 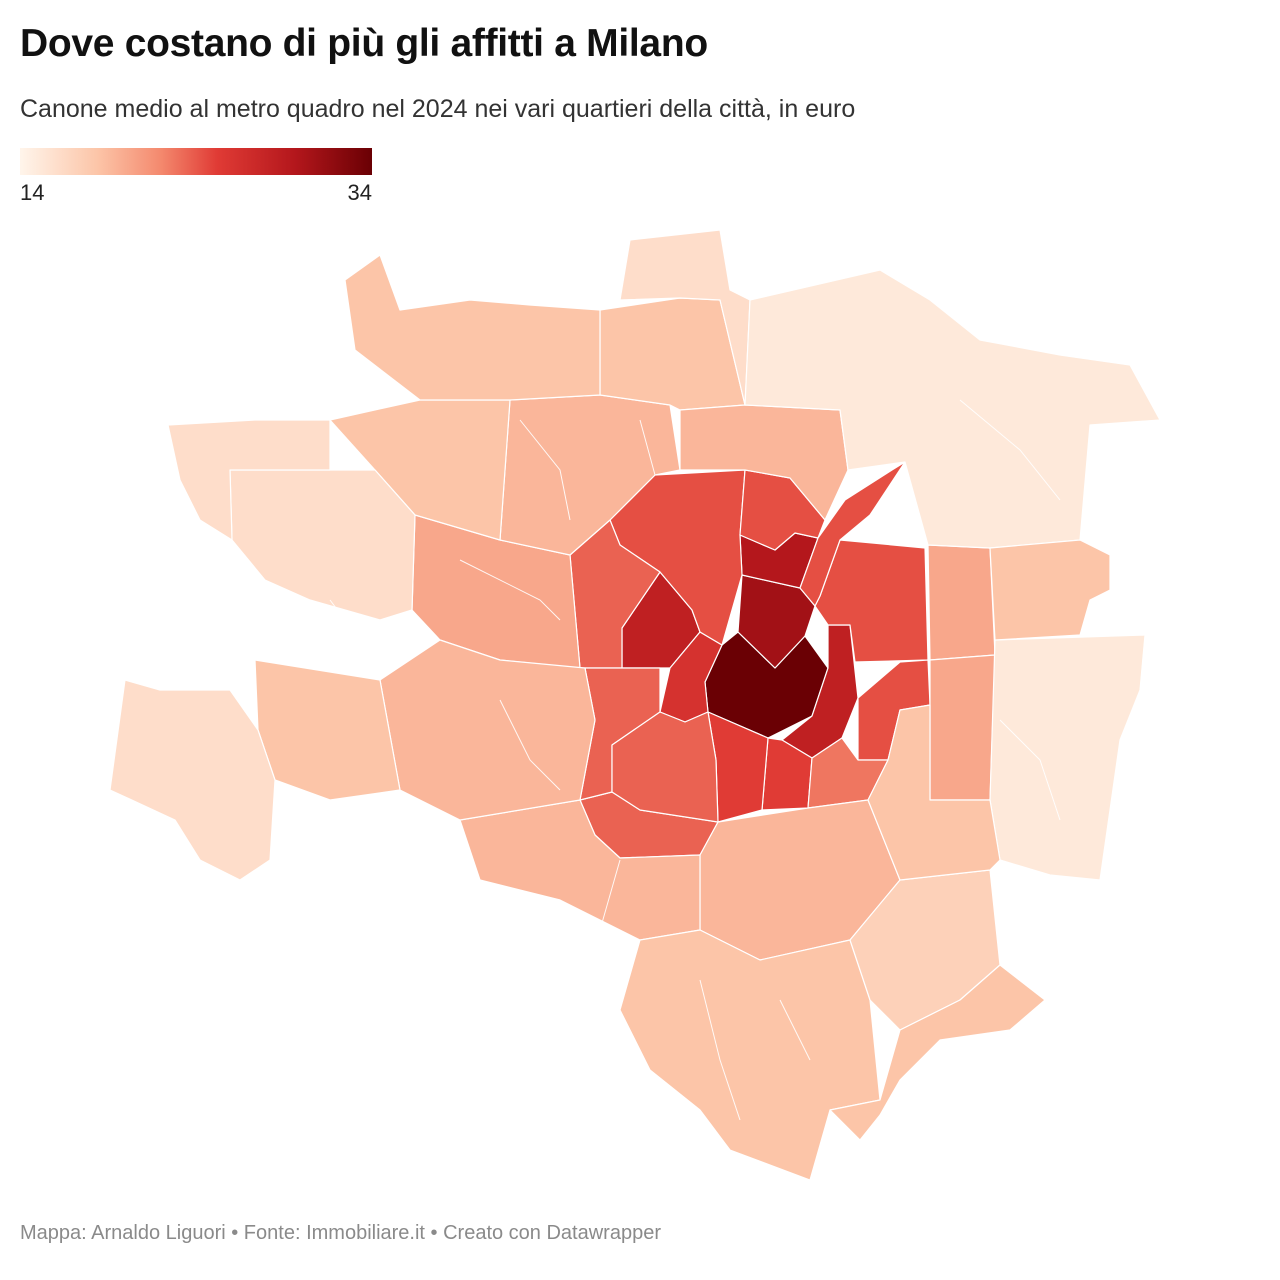 I want to click on legend-min-label: 14, so click(x=32, y=192).